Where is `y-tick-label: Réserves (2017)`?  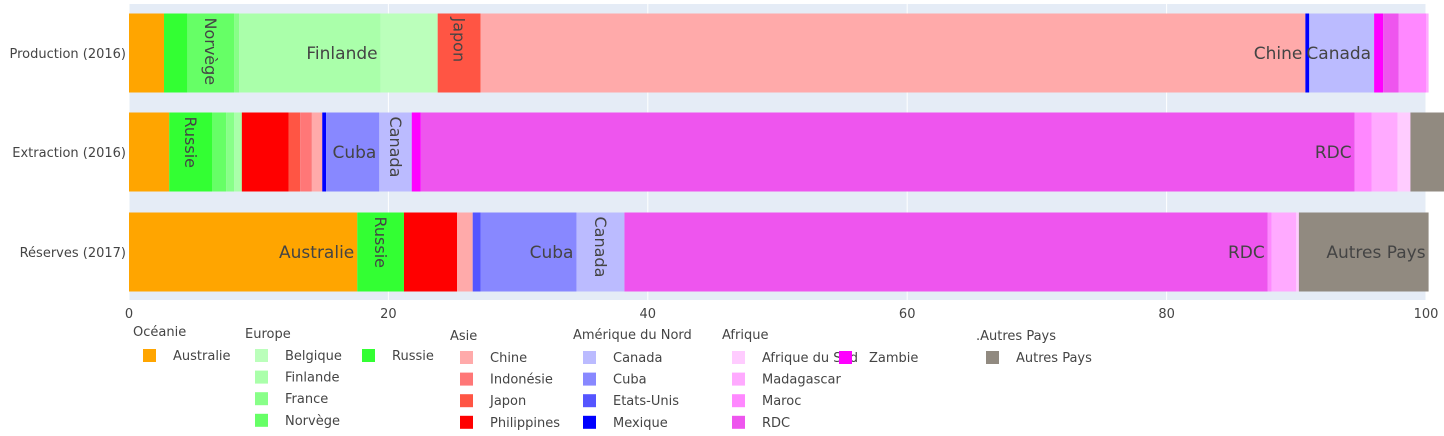
y-tick-label: Réserves (2017) is located at coordinates (73, 253).